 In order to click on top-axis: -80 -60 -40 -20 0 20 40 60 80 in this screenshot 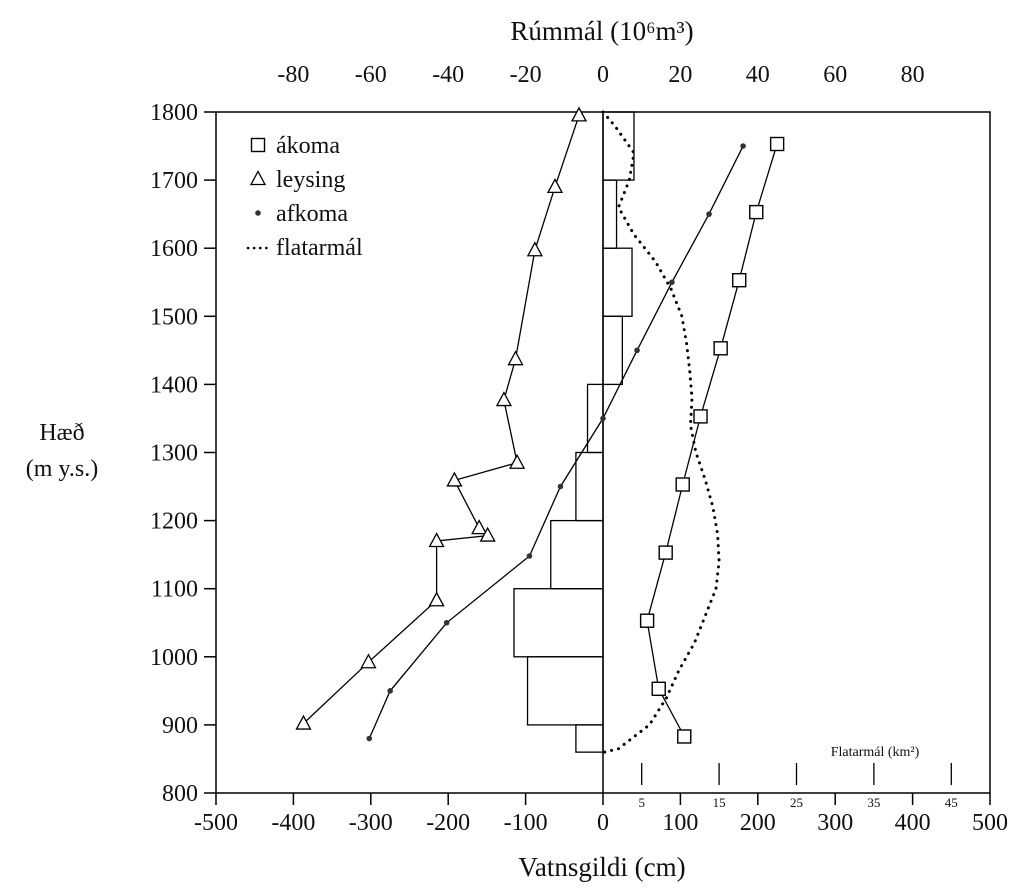, I will do `click(600, 75)`.